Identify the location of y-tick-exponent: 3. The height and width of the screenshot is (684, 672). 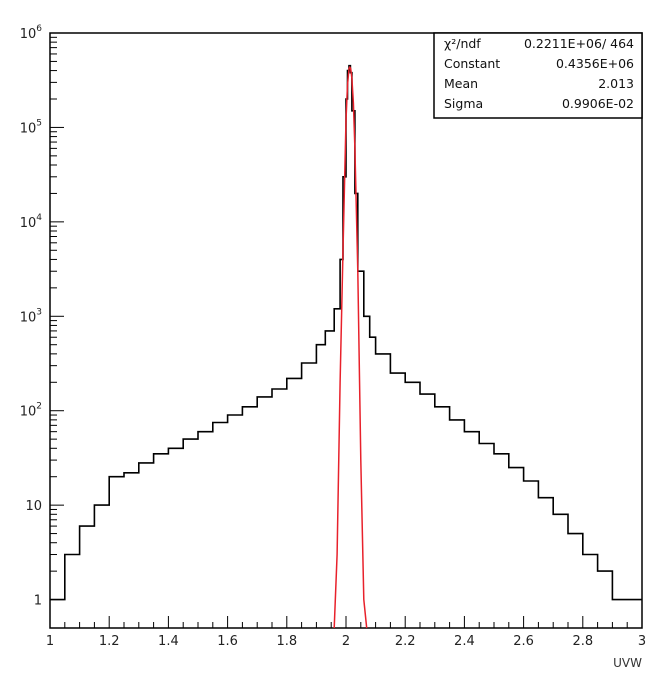
(39, 312).